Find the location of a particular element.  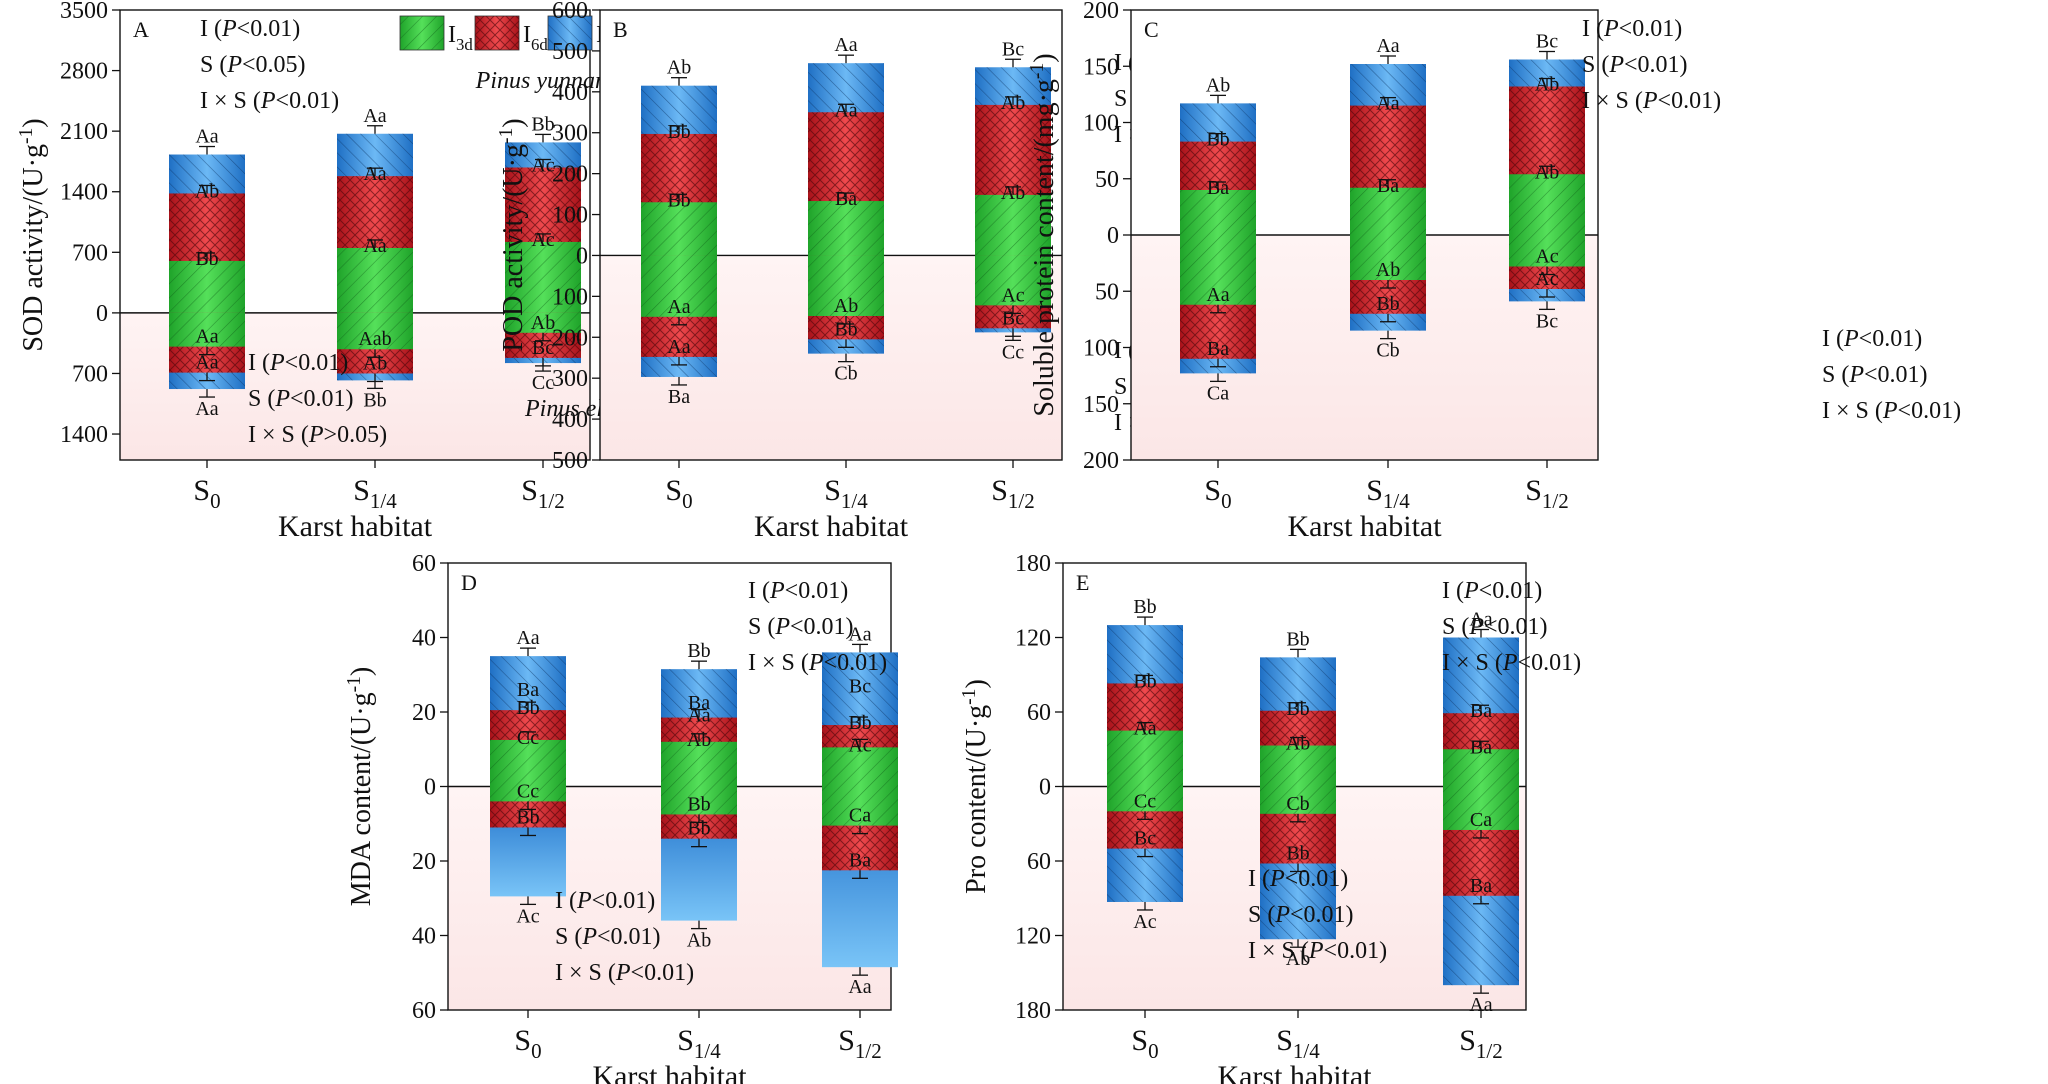

y-tick-label: 600 is located at coordinates (570, 12).